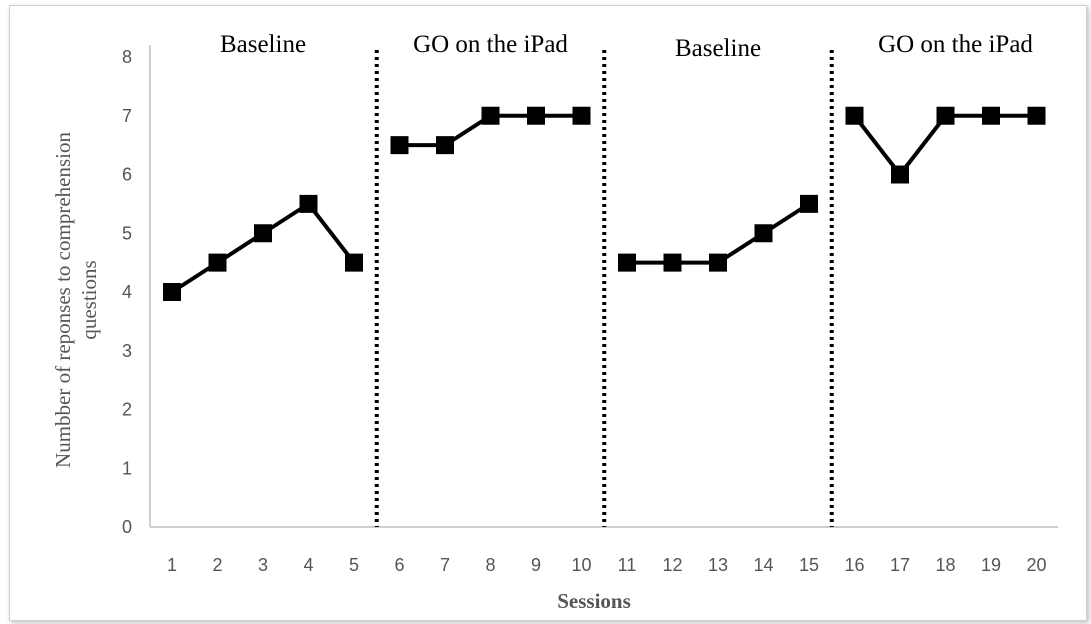 This screenshot has height=624, width=1091. I want to click on x-tick-label: 19, so click(991, 565).